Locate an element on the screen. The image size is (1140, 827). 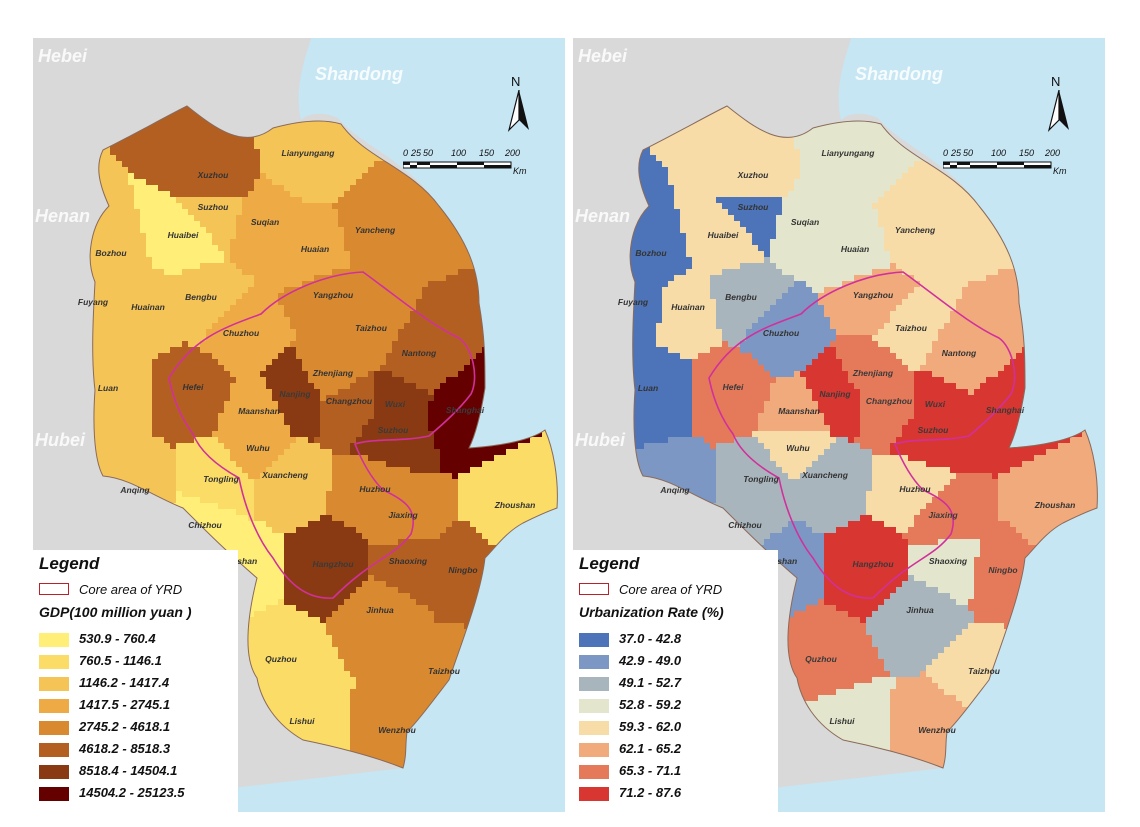
city-cell-chuzhou is located at coordinates (251, 296).